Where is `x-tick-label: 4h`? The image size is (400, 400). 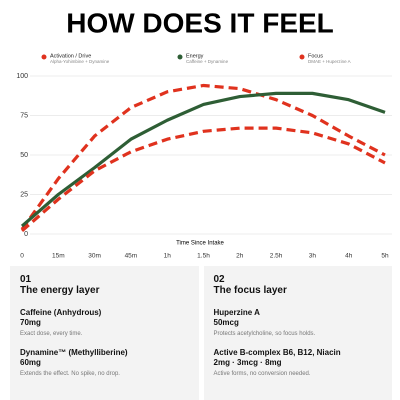 x-tick-label: 4h is located at coordinates (349, 256).